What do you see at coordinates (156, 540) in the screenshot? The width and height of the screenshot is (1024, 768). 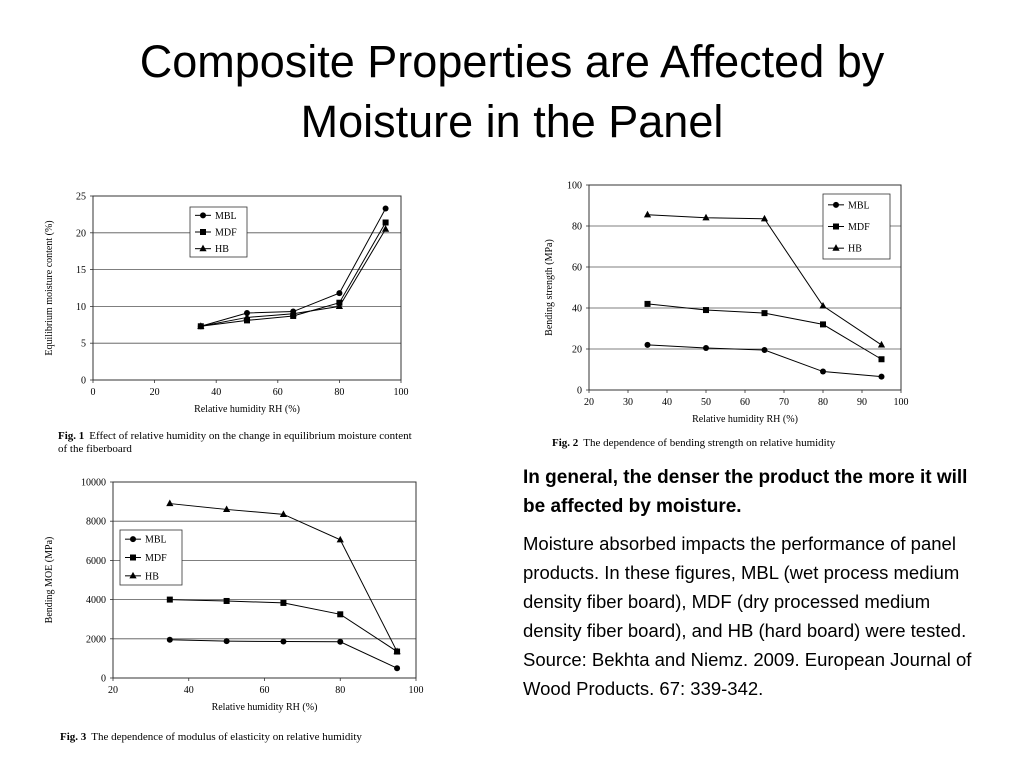 I see `fig3-legend-mbl-label: MBL` at bounding box center [156, 540].